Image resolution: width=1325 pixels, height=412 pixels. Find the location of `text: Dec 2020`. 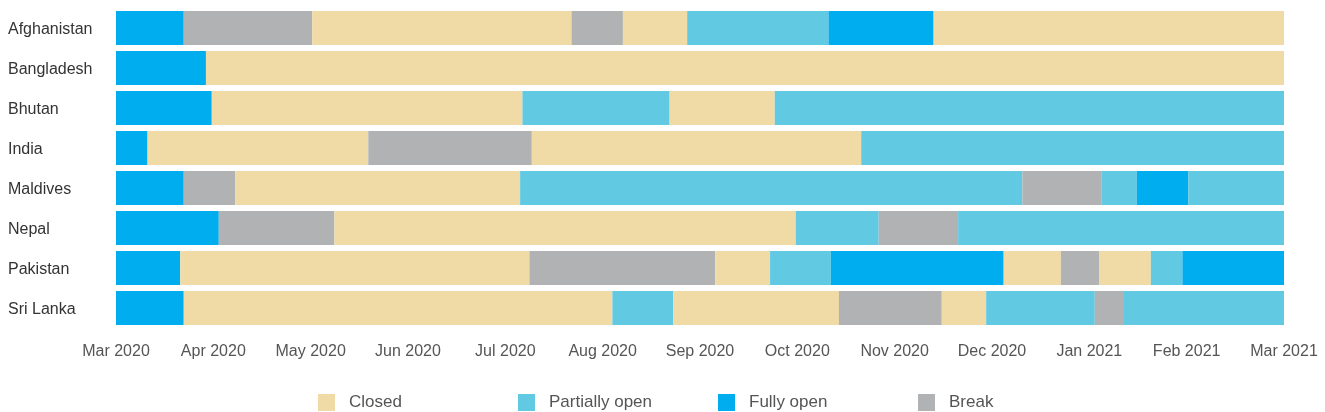

text: Dec 2020 is located at coordinates (992, 351).